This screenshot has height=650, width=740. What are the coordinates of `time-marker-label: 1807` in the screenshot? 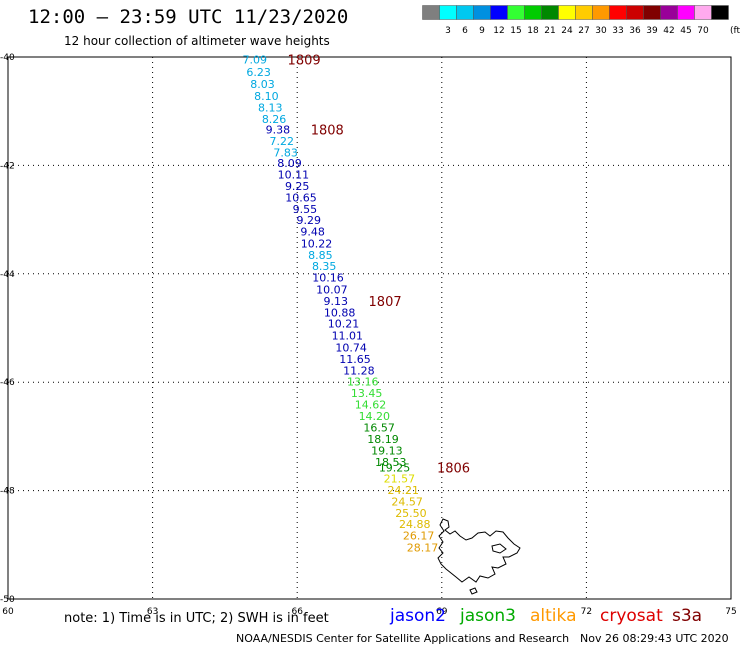 It's located at (385, 302).